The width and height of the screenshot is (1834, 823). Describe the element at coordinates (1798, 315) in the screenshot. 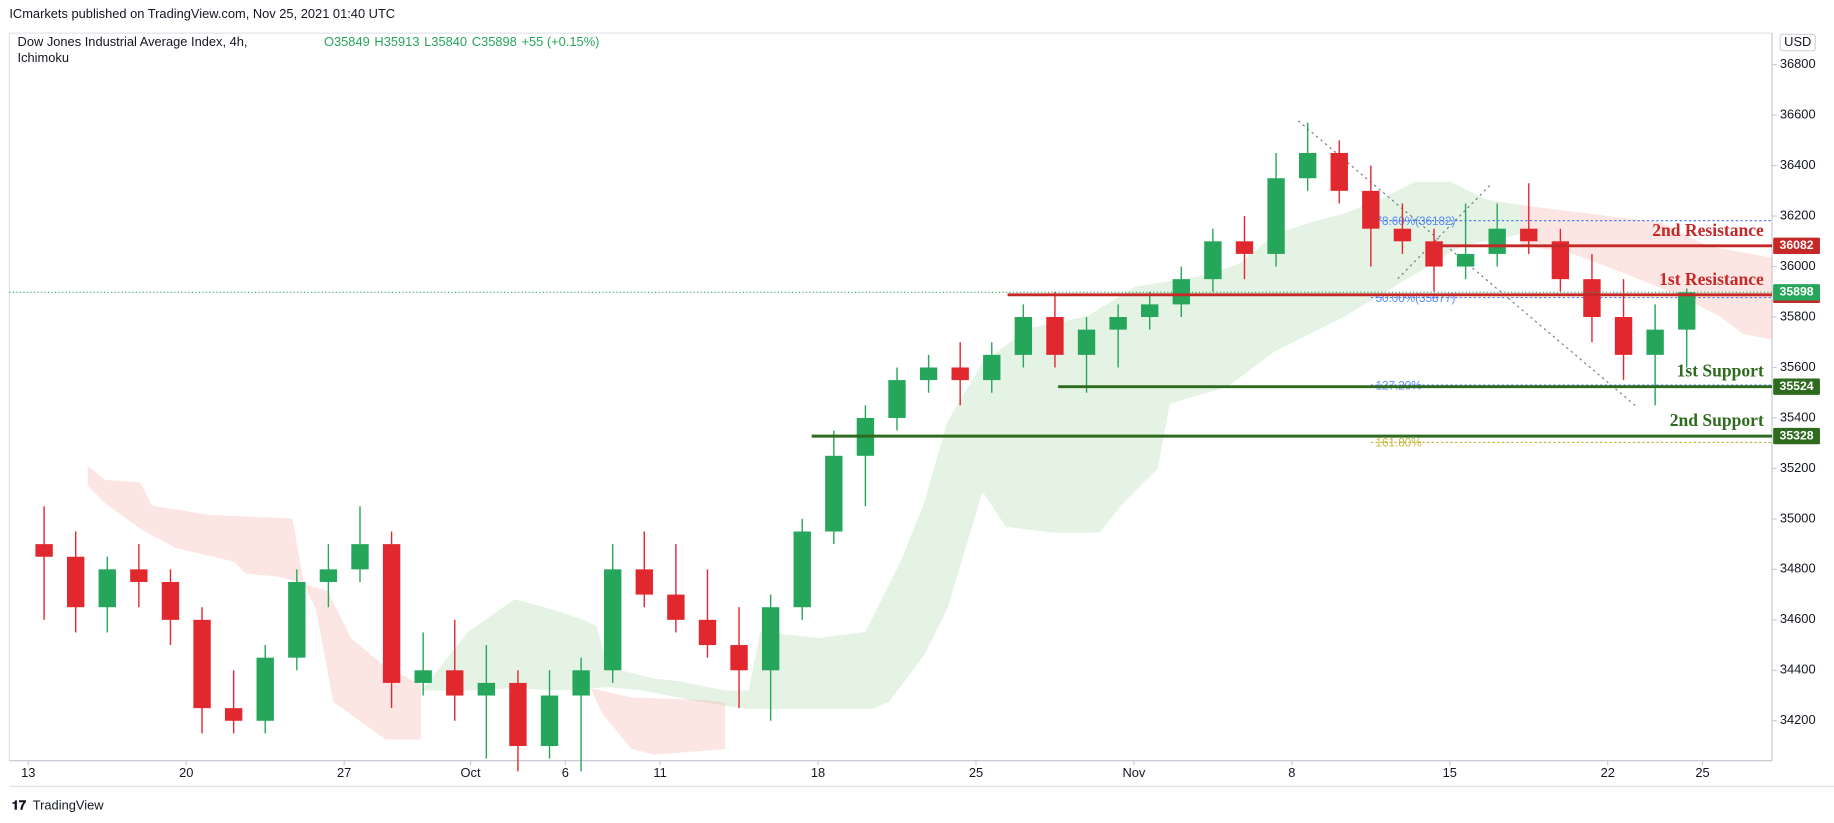

I see `y-tick-label: 35800` at that location.